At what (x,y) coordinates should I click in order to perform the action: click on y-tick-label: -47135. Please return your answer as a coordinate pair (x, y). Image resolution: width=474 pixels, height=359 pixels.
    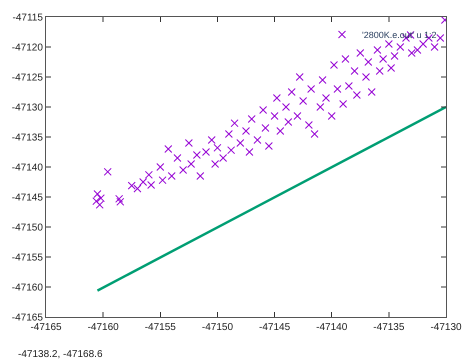
    Looking at the image, I should click on (28, 138).